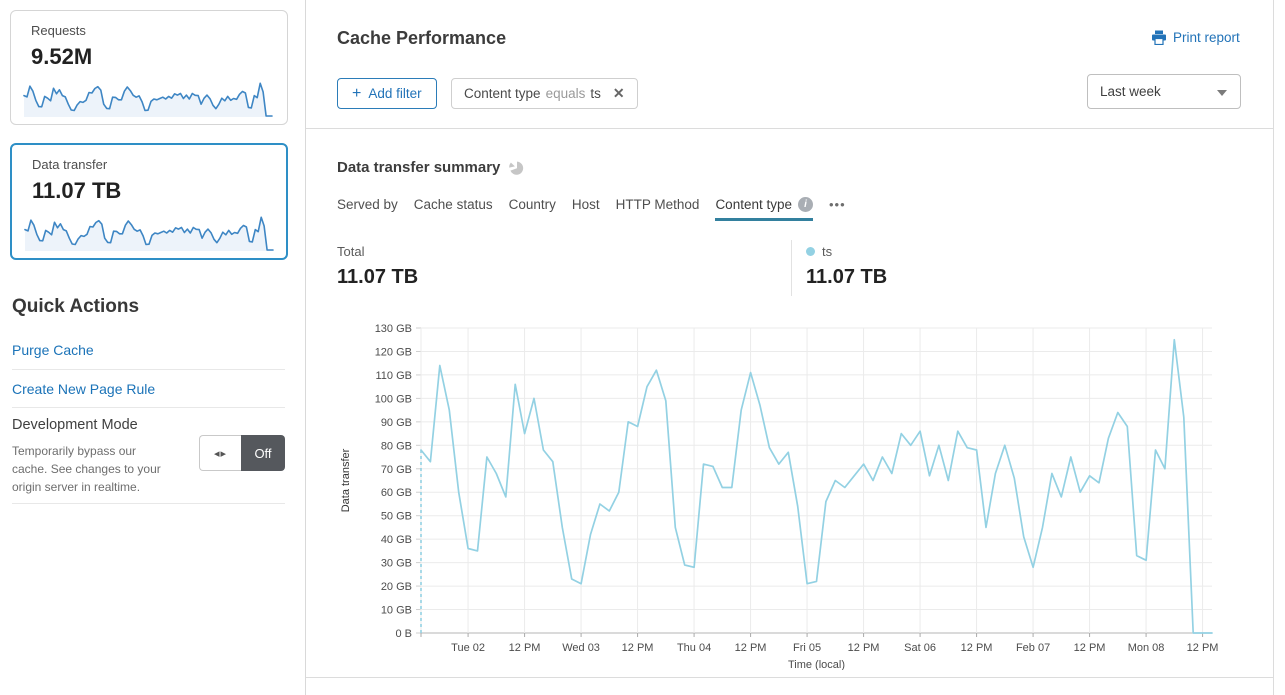 Image resolution: width=1285 pixels, height=695 pixels. What do you see at coordinates (1146, 648) in the screenshot?
I see `svg-text: Mon 08` at bounding box center [1146, 648].